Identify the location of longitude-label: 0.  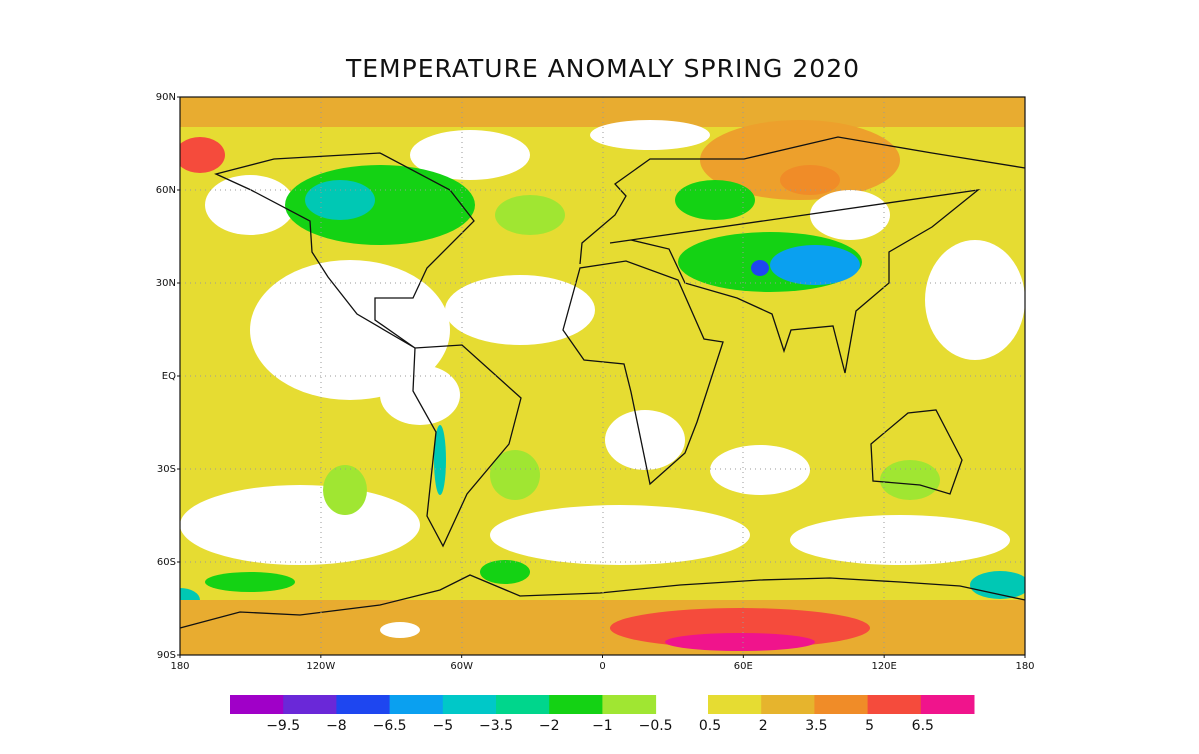
(602, 666).